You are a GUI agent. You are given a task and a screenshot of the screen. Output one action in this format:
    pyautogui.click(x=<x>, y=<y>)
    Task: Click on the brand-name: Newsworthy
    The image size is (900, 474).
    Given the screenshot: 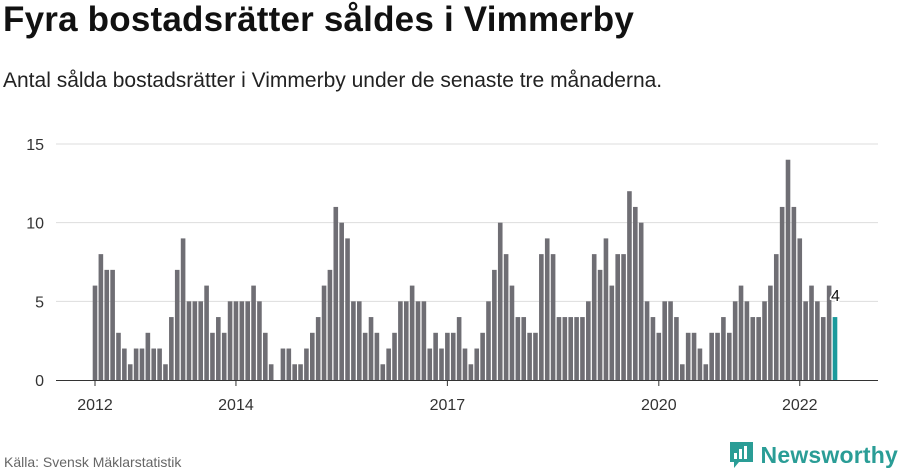 What is the action you would take?
    pyautogui.click(x=829, y=454)
    